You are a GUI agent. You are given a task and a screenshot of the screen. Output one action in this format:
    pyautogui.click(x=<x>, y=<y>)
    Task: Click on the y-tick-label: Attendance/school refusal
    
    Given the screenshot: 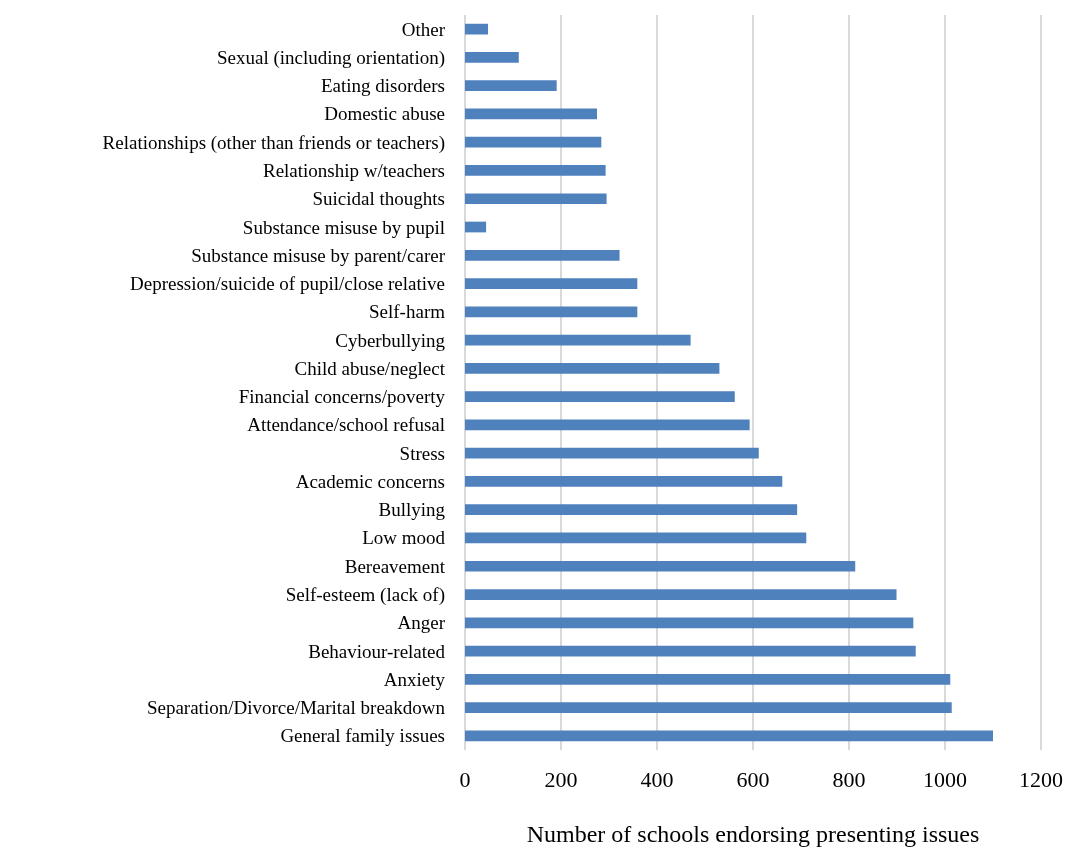 What is the action you would take?
    pyautogui.click(x=346, y=425)
    